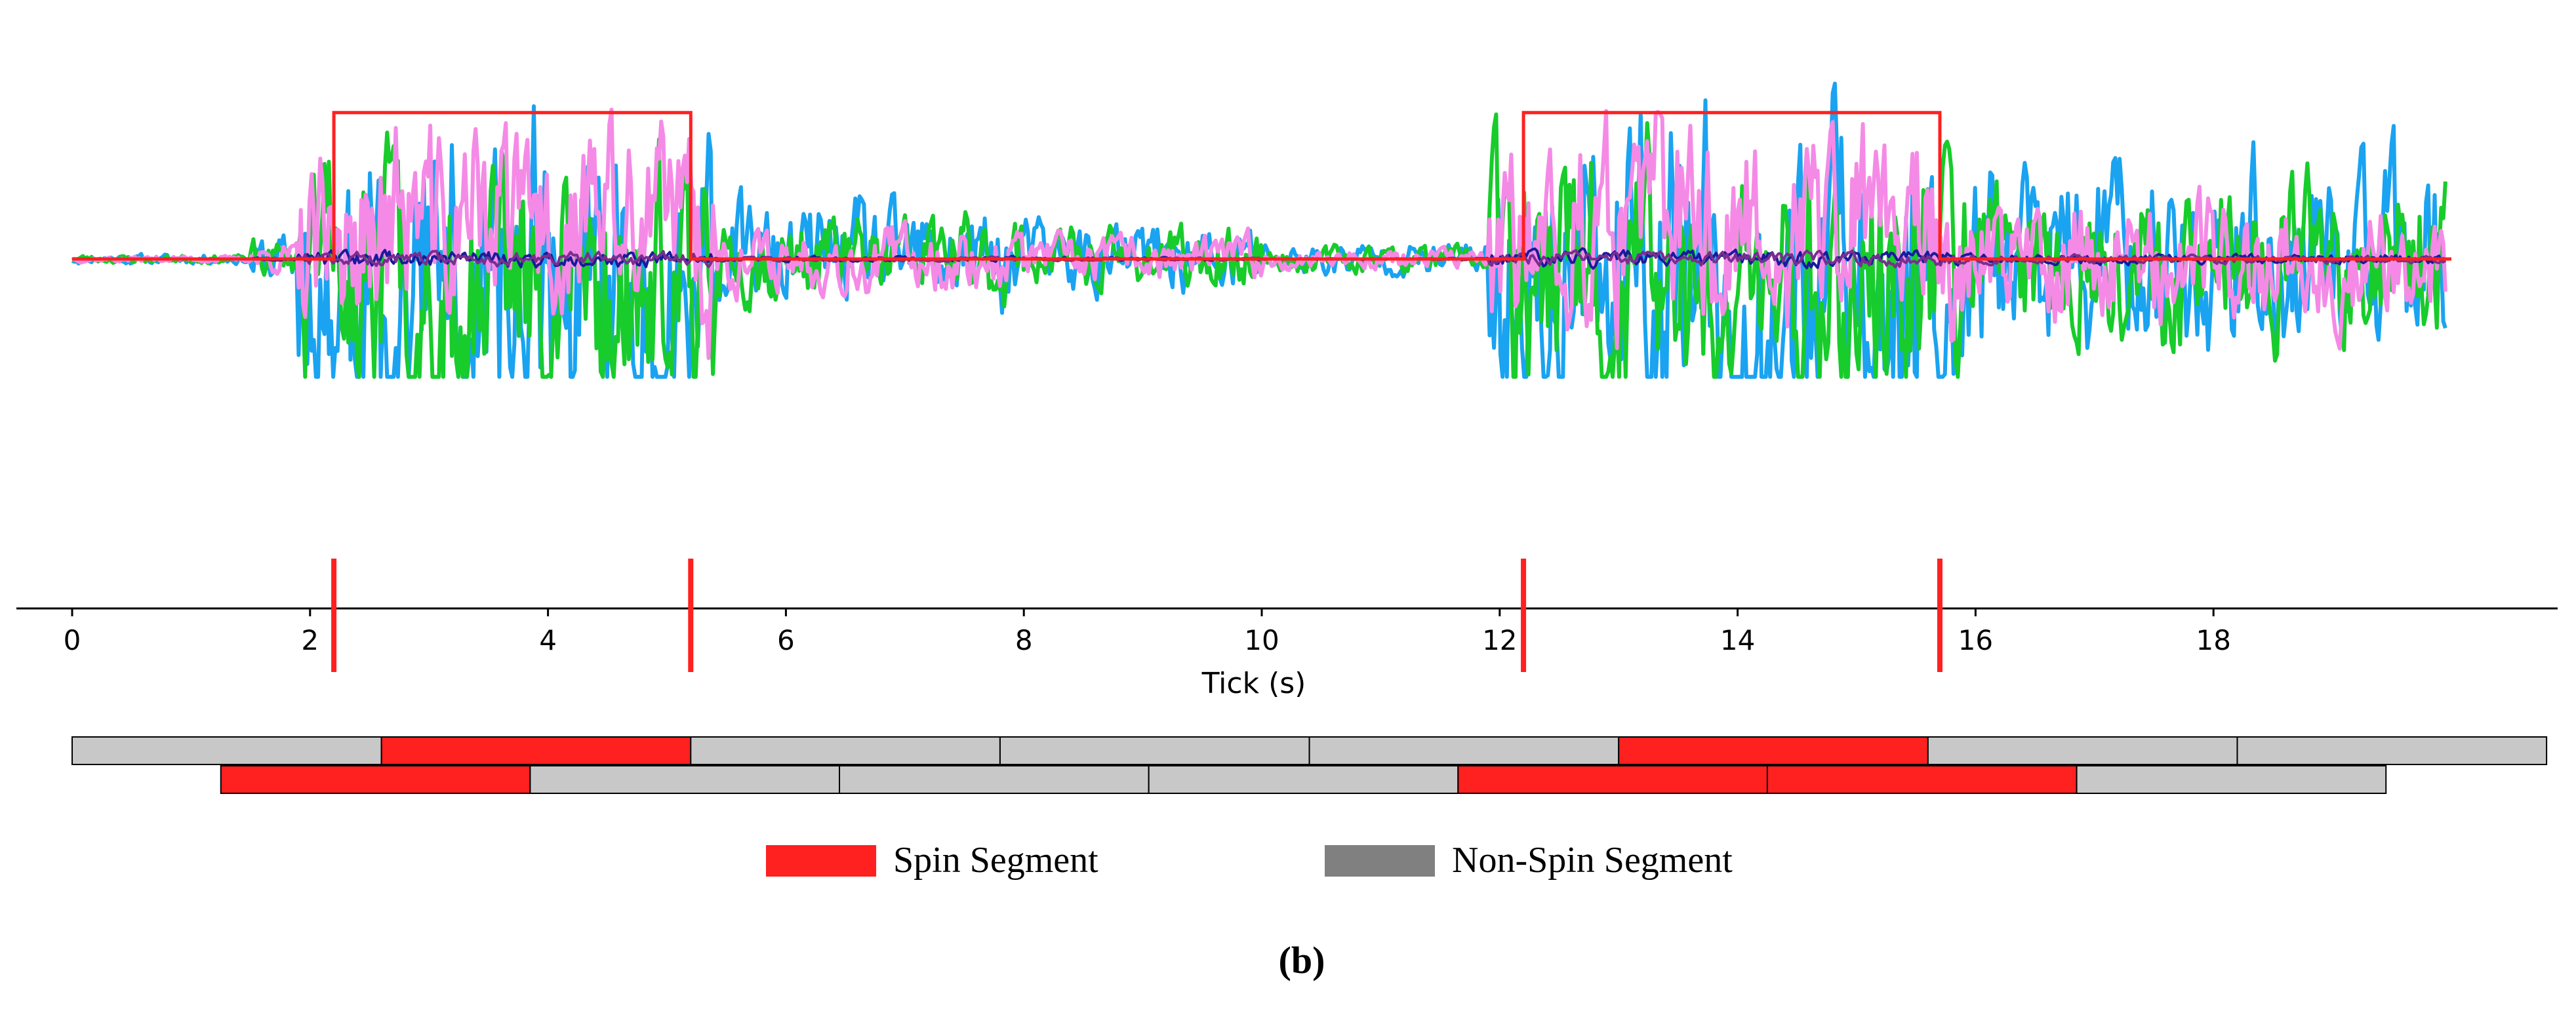 This screenshot has height=1011, width=2576. Describe the element at coordinates (1287, 615) in the screenshot. I see `x-axis: 0 2 4 6 8 10 12 14 16 18` at that location.